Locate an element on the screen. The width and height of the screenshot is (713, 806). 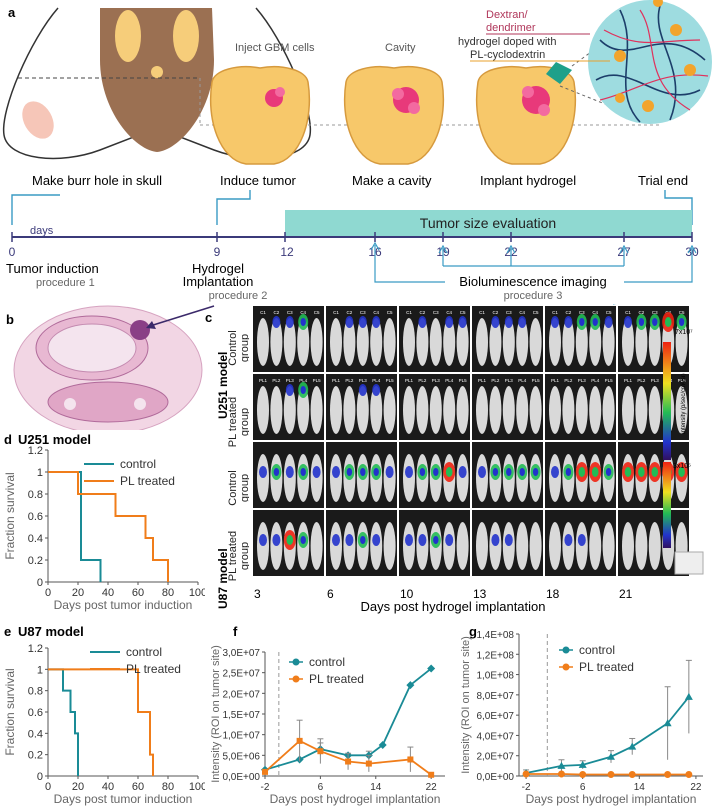
legend-marker is located at coordinates (296, 662).